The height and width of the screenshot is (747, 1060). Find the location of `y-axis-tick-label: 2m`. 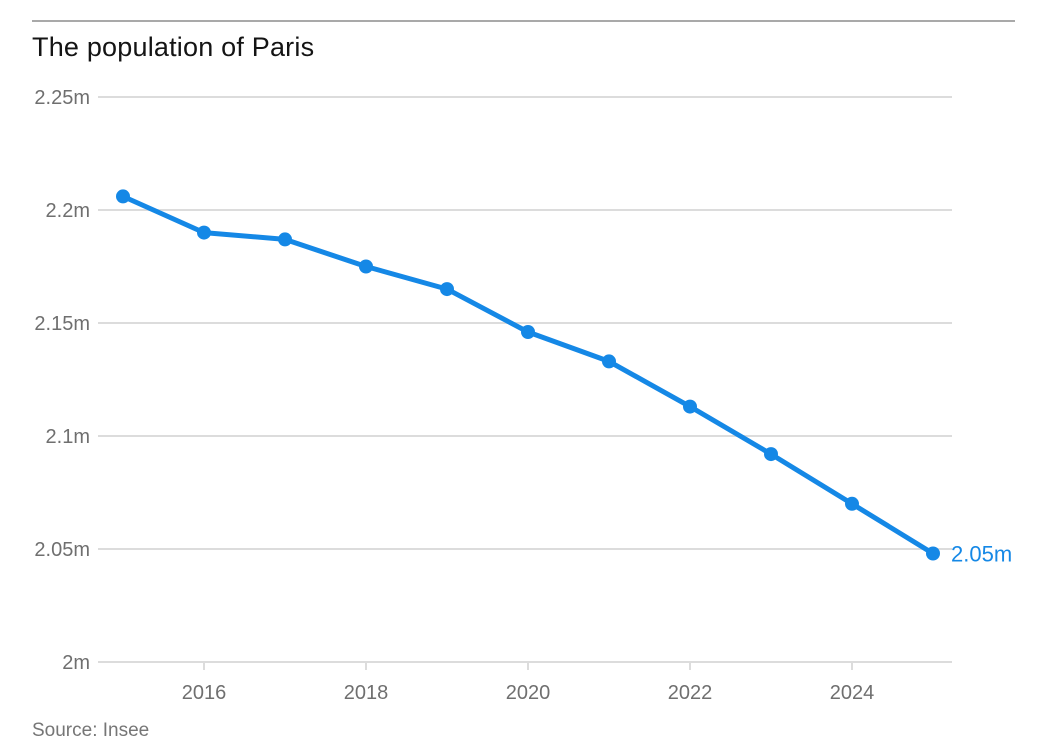

y-axis-tick-label: 2m is located at coordinates (76, 663).